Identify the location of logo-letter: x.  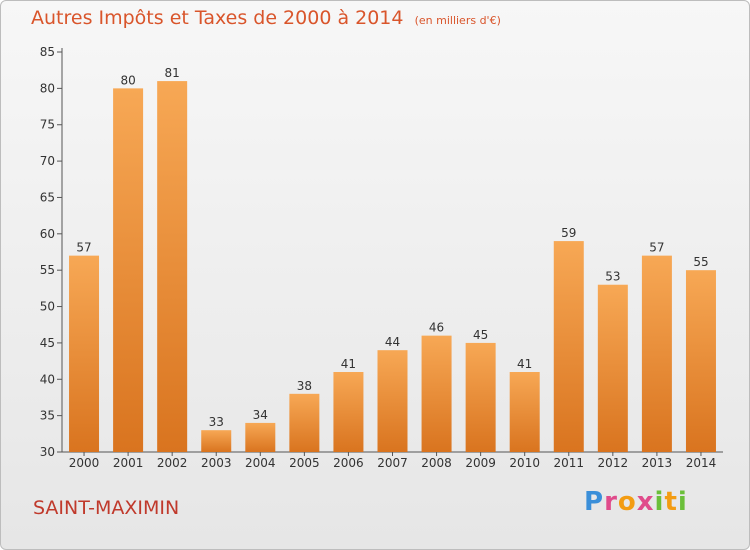
(645, 502).